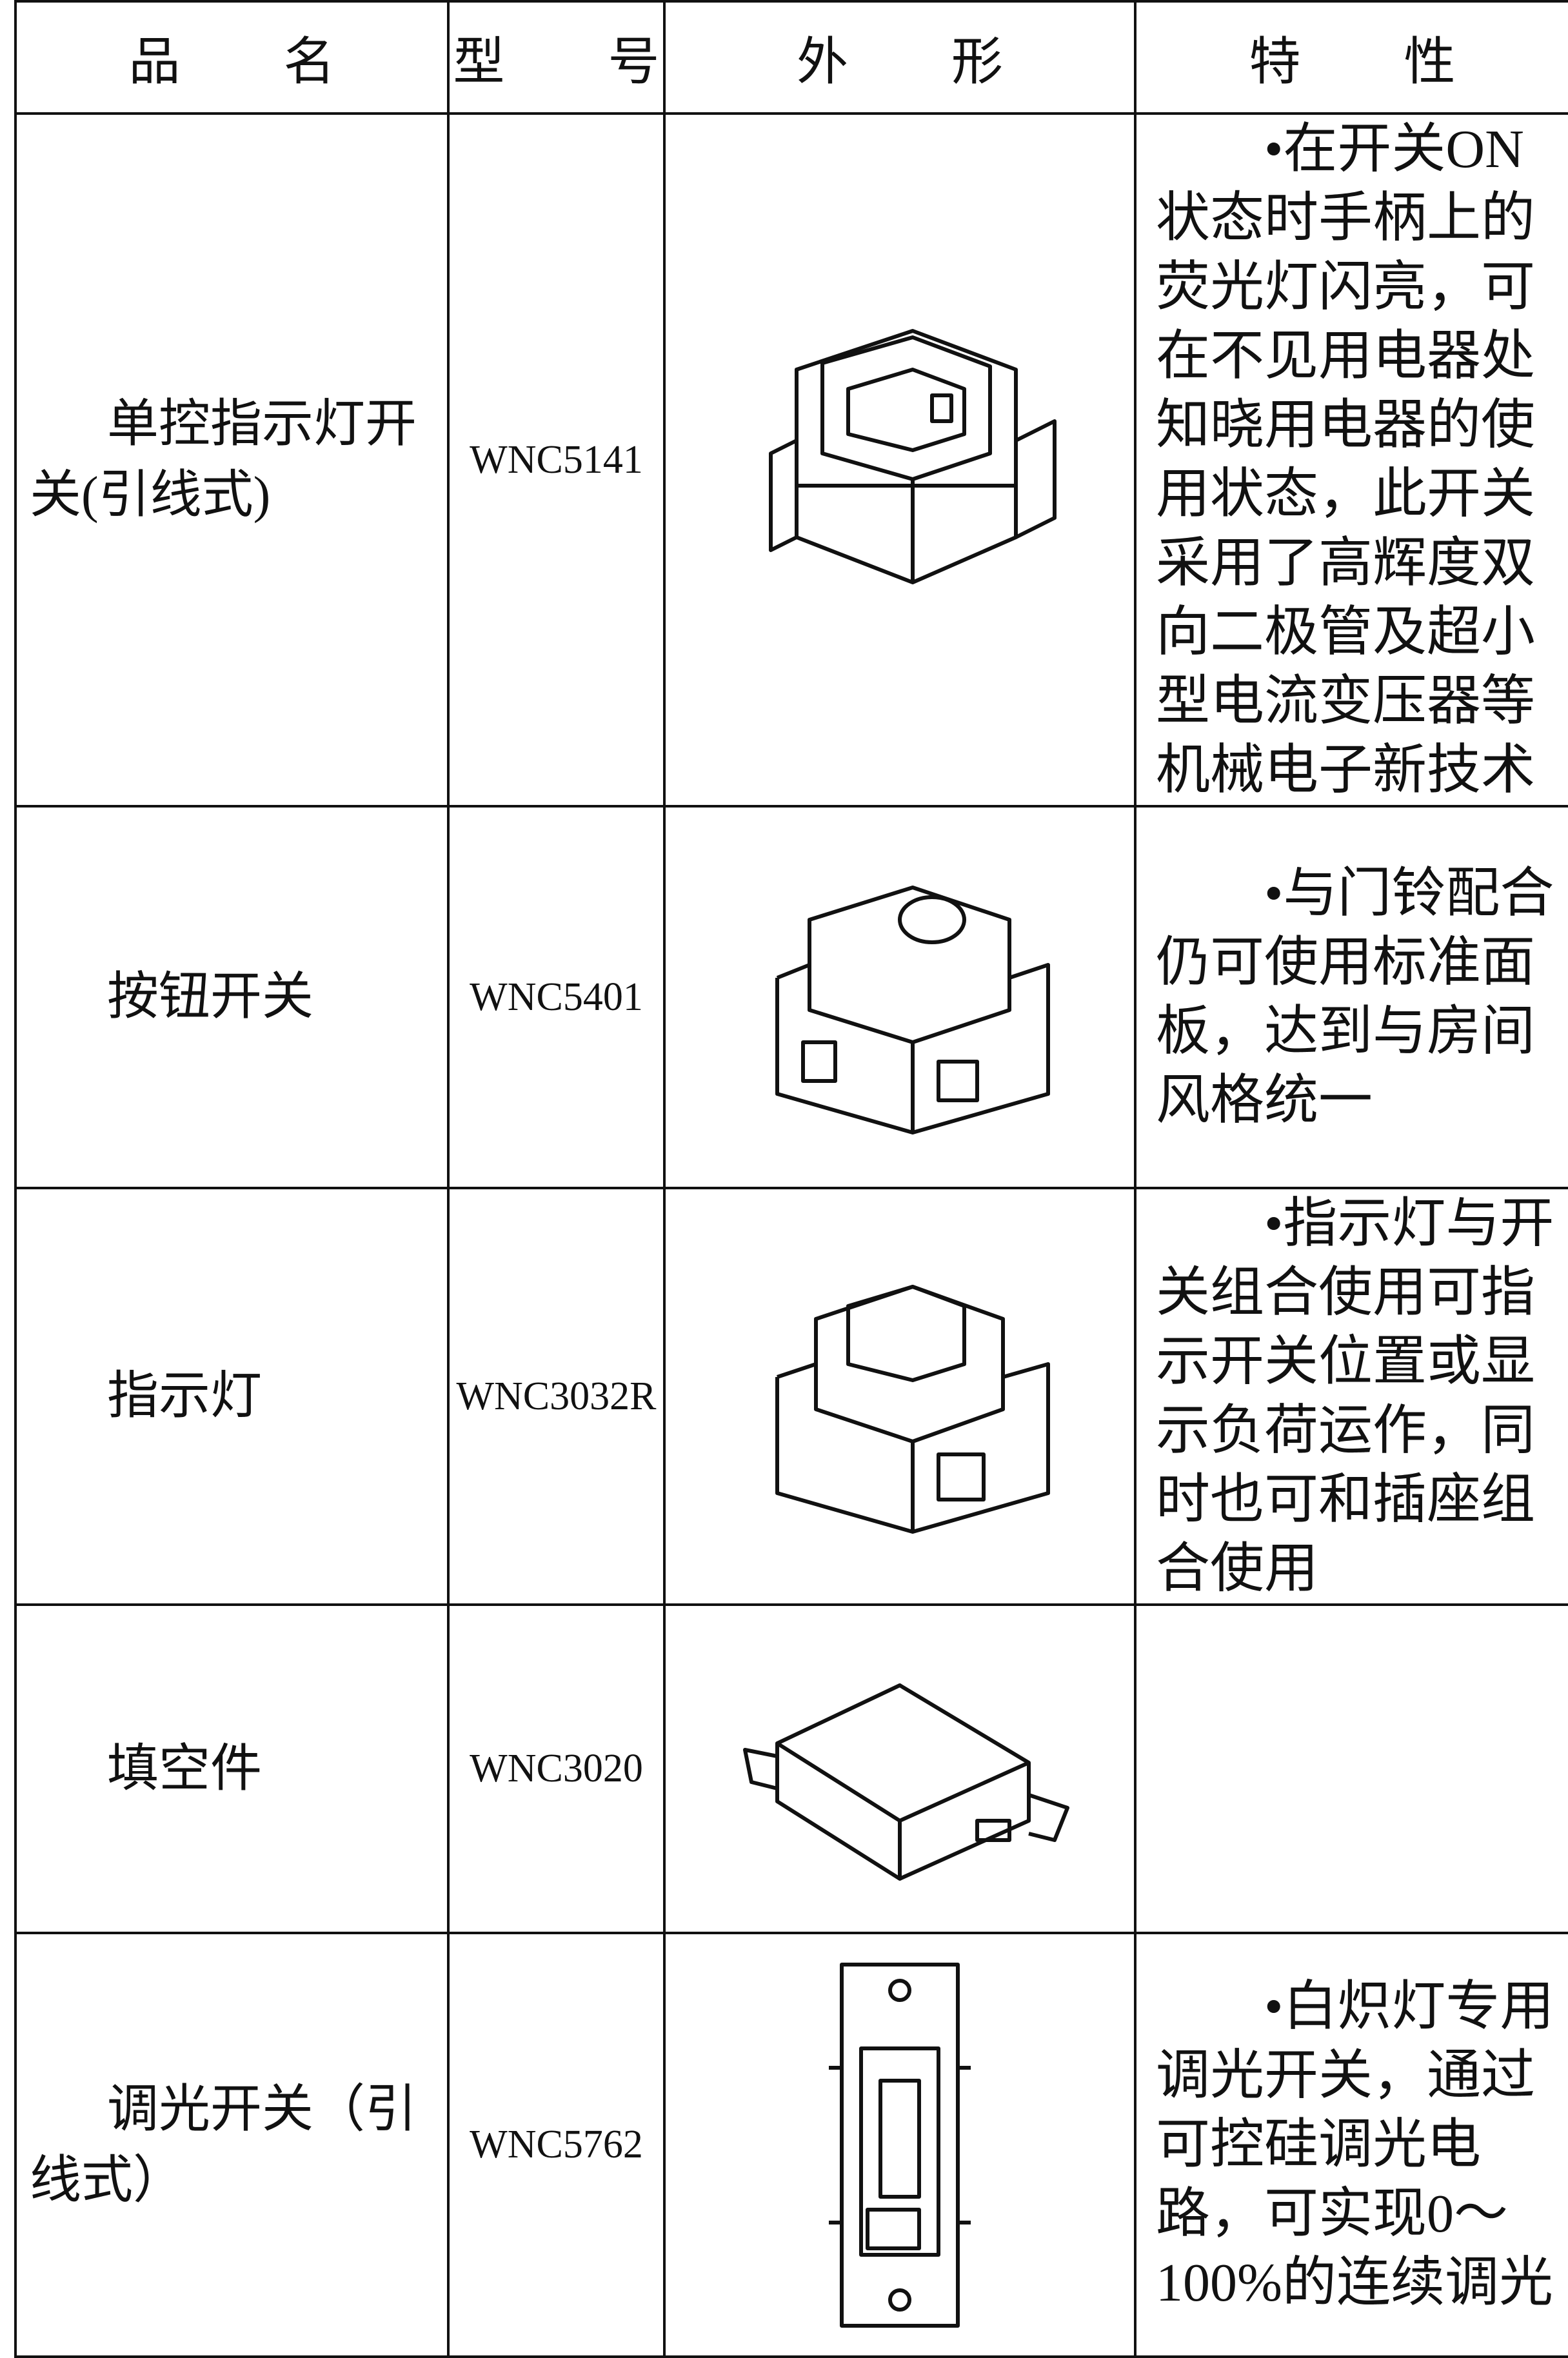 This screenshot has height=2358, width=1568. I want to click on row: 填空件 WNC3020, so click(791, 1768).